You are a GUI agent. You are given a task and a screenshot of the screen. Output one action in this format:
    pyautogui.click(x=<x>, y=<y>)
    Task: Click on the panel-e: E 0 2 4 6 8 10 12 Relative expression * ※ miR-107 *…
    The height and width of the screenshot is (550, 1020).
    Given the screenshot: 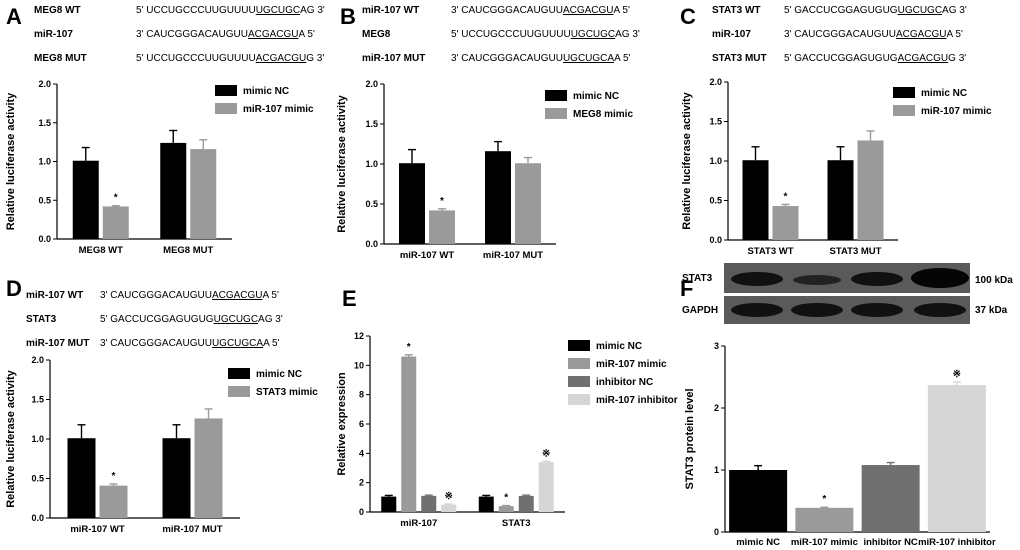 What is the action you would take?
    pyautogui.click(x=507, y=407)
    